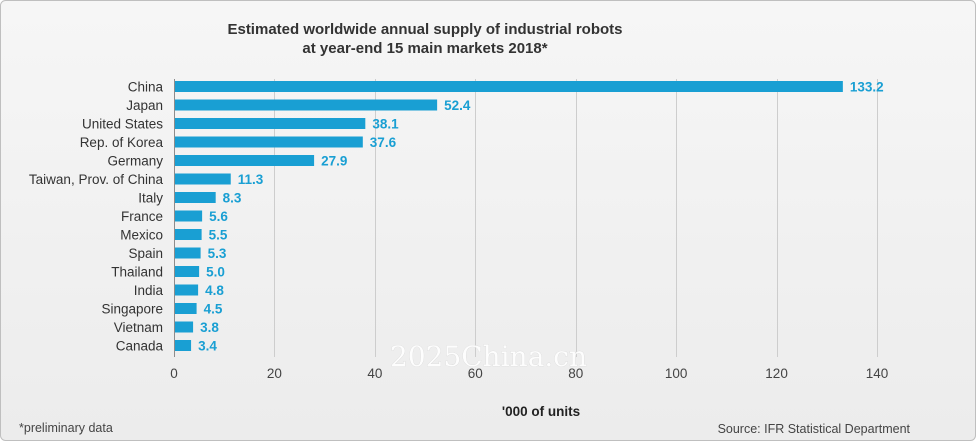  Describe the element at coordinates (541, 411) in the screenshot. I see `x-axis-label: '000 of units` at that location.